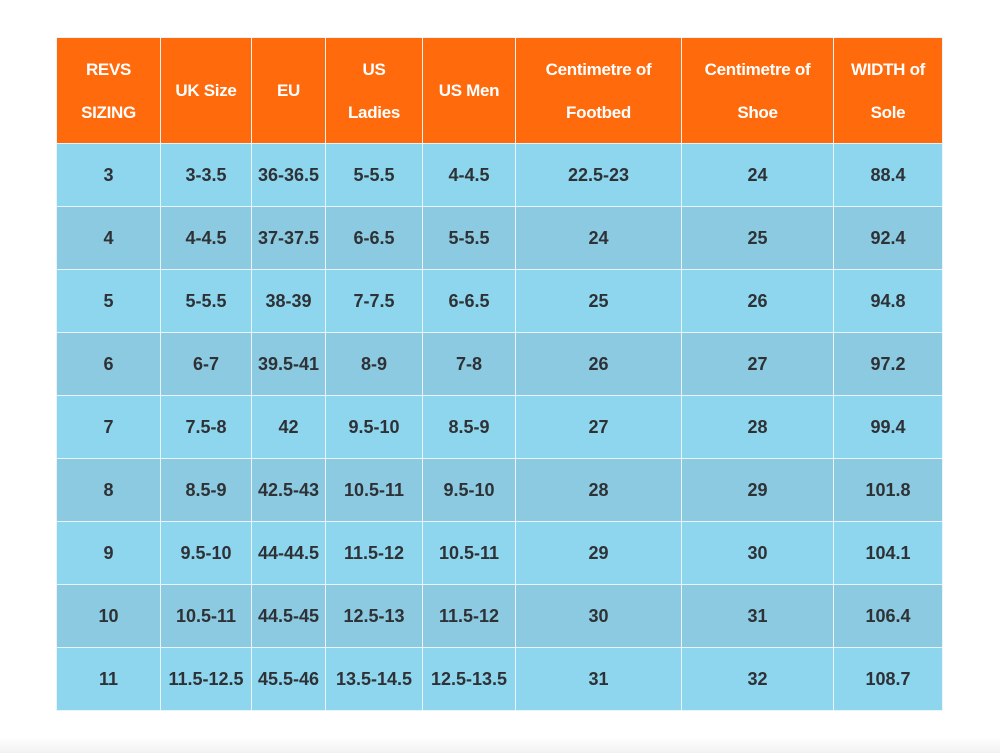 The image size is (1000, 753). What do you see at coordinates (888, 553) in the screenshot?
I see `table-cell: 104.1` at bounding box center [888, 553].